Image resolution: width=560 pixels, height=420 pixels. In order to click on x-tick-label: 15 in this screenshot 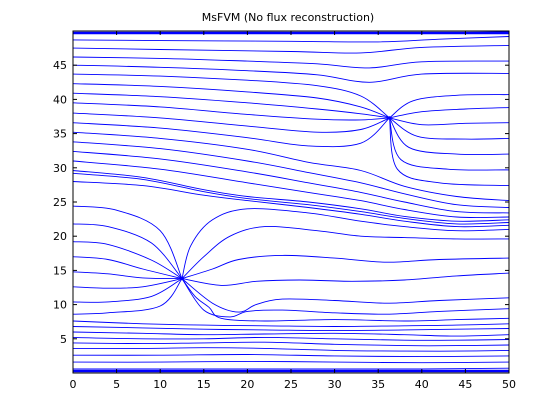, I will do `click(204, 384)`.